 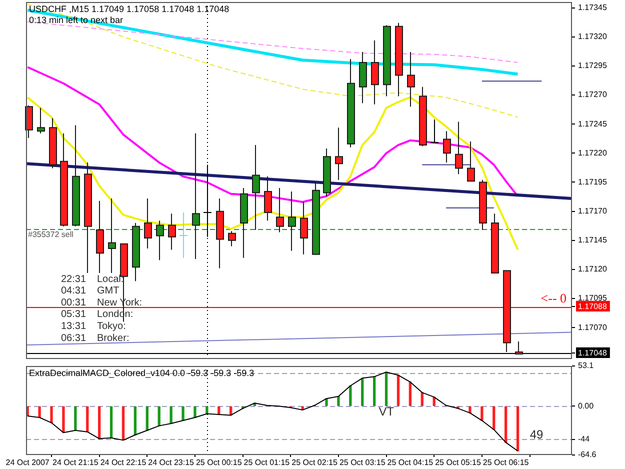 What do you see at coordinates (593, 306) in the screenshot?
I see `y-tick-label: 1.17088` at bounding box center [593, 306].